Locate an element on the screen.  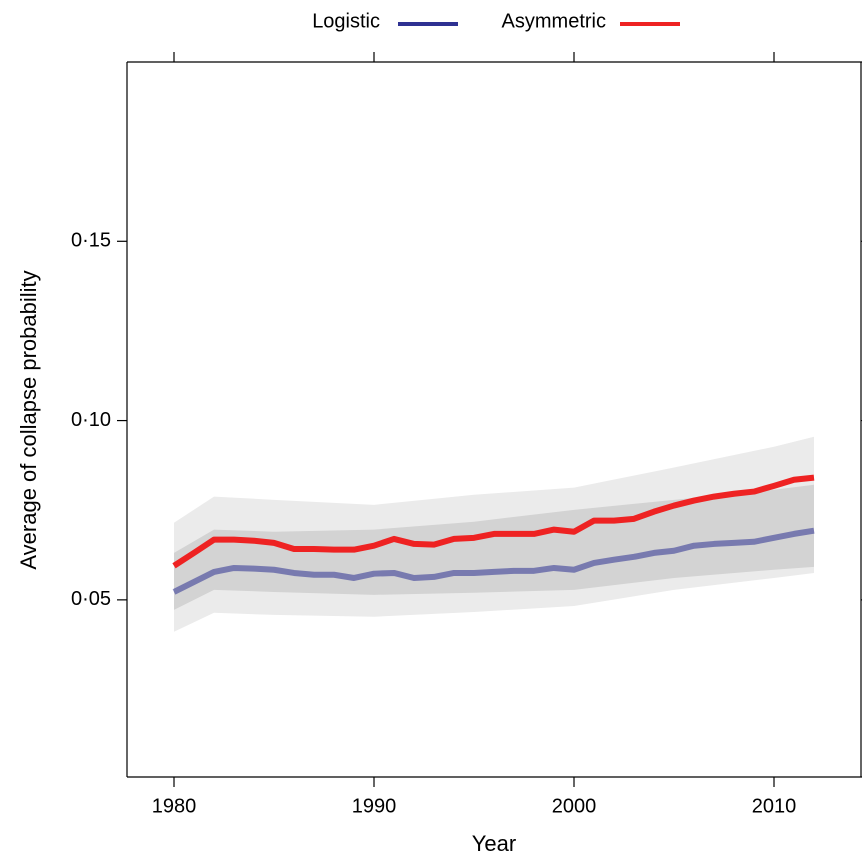
x-tick-label: 2010 is located at coordinates (774, 806).